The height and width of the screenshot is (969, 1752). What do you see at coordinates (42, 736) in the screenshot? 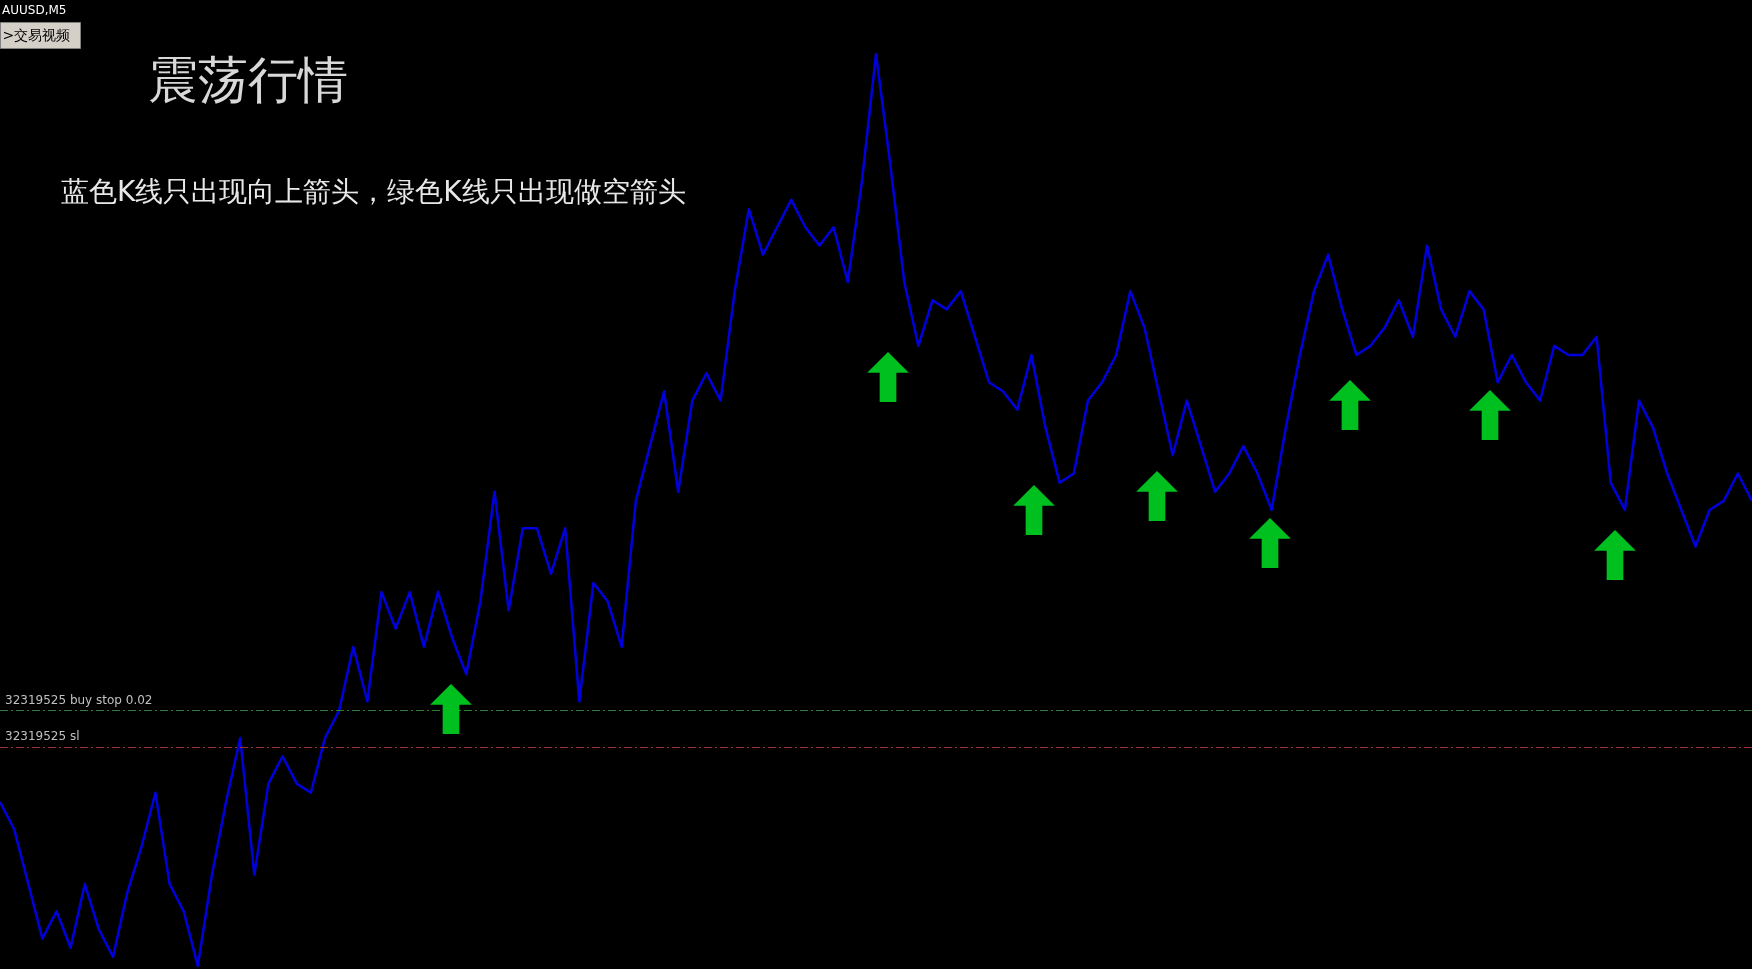
I see `ref-line-label: 32319525 sl` at bounding box center [42, 736].